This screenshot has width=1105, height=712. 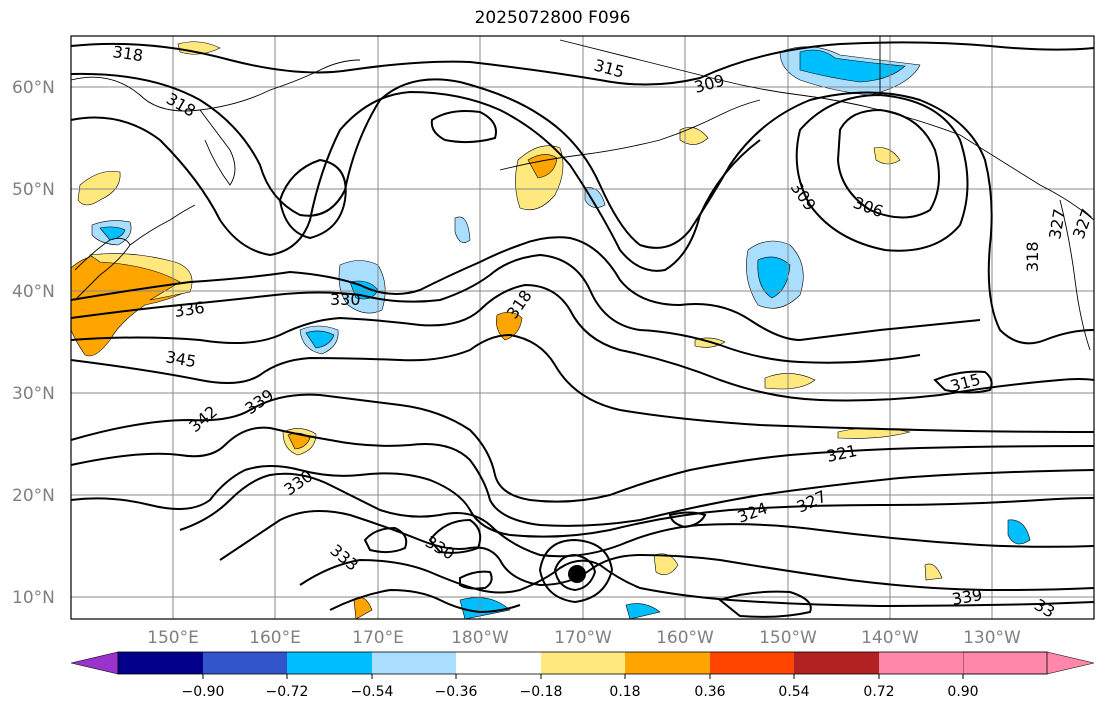 What do you see at coordinates (793, 692) in the screenshot?
I see `colorbar-tick-label: 0.54` at bounding box center [793, 692].